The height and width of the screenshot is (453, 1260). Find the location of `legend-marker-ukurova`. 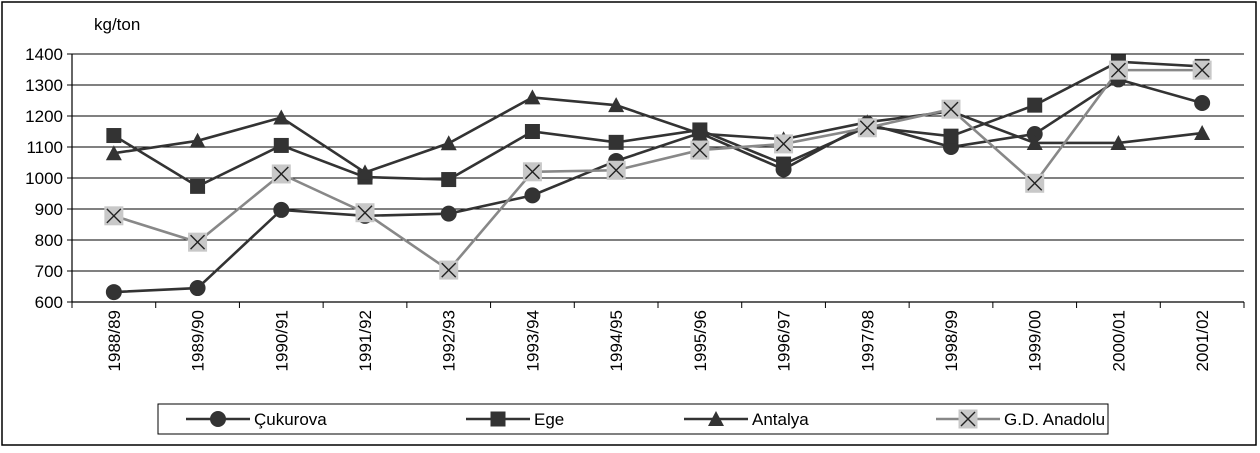

legend-marker-ukurova is located at coordinates (218, 419).